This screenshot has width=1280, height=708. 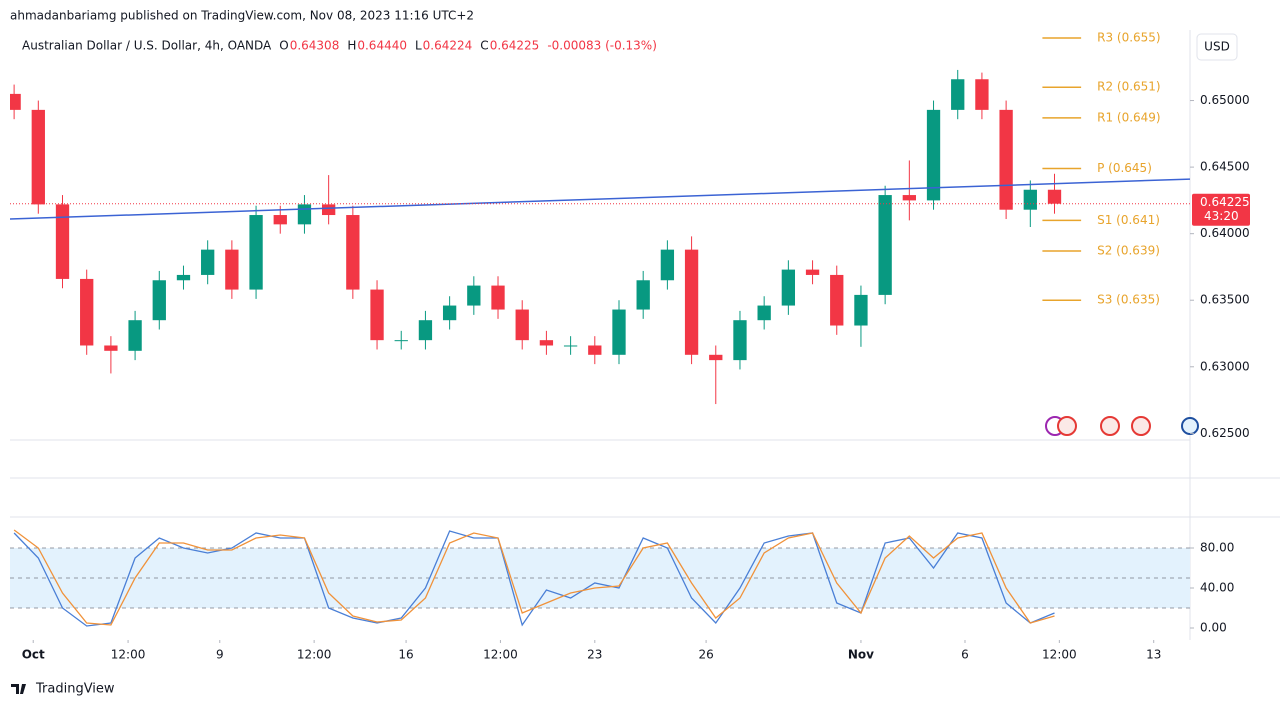 What do you see at coordinates (1153, 655) in the screenshot?
I see `x-tick-label: 13` at bounding box center [1153, 655].